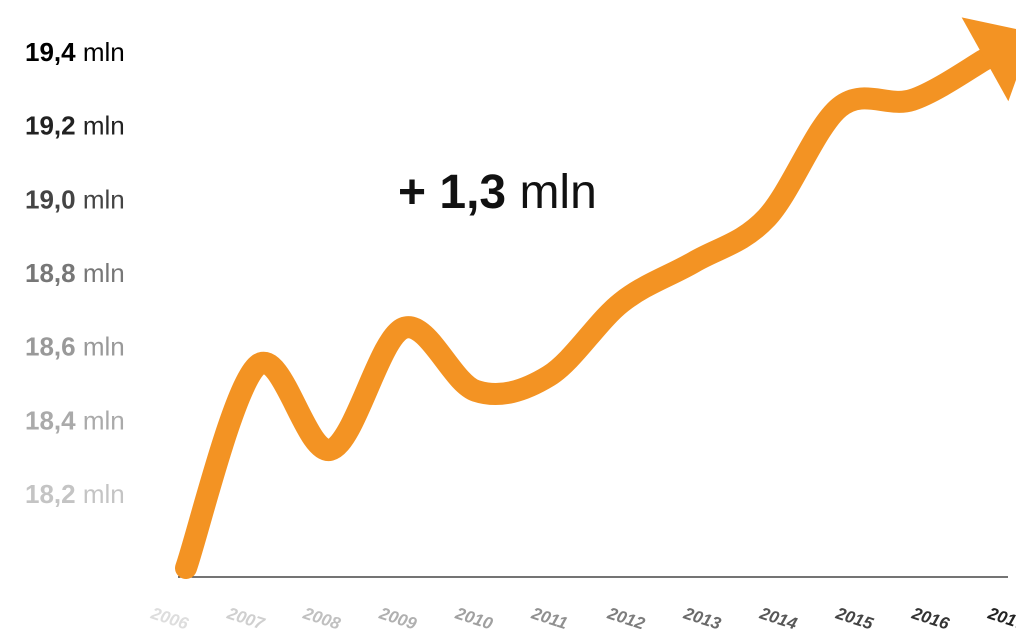 The width and height of the screenshot is (1016, 629). Describe the element at coordinates (988, 59) in the screenshot. I see `arrow-head-icon` at that location.